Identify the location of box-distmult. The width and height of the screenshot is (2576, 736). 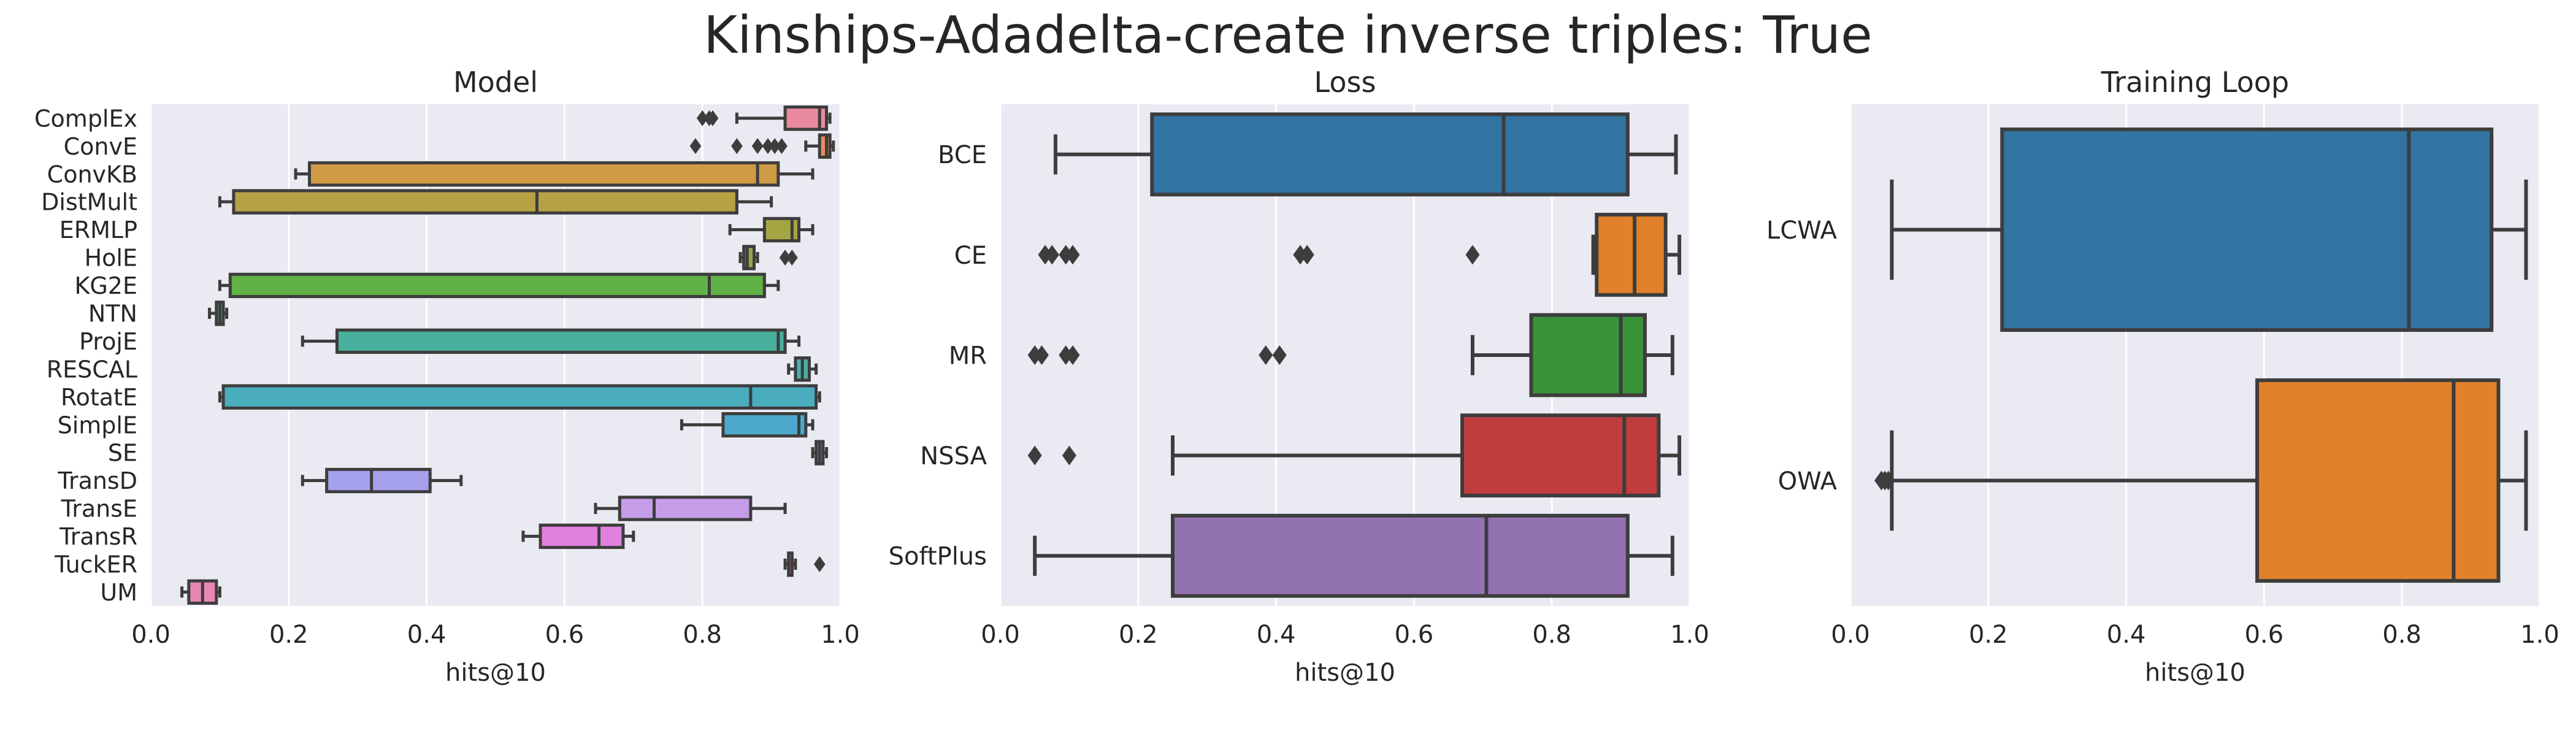
(485, 202).